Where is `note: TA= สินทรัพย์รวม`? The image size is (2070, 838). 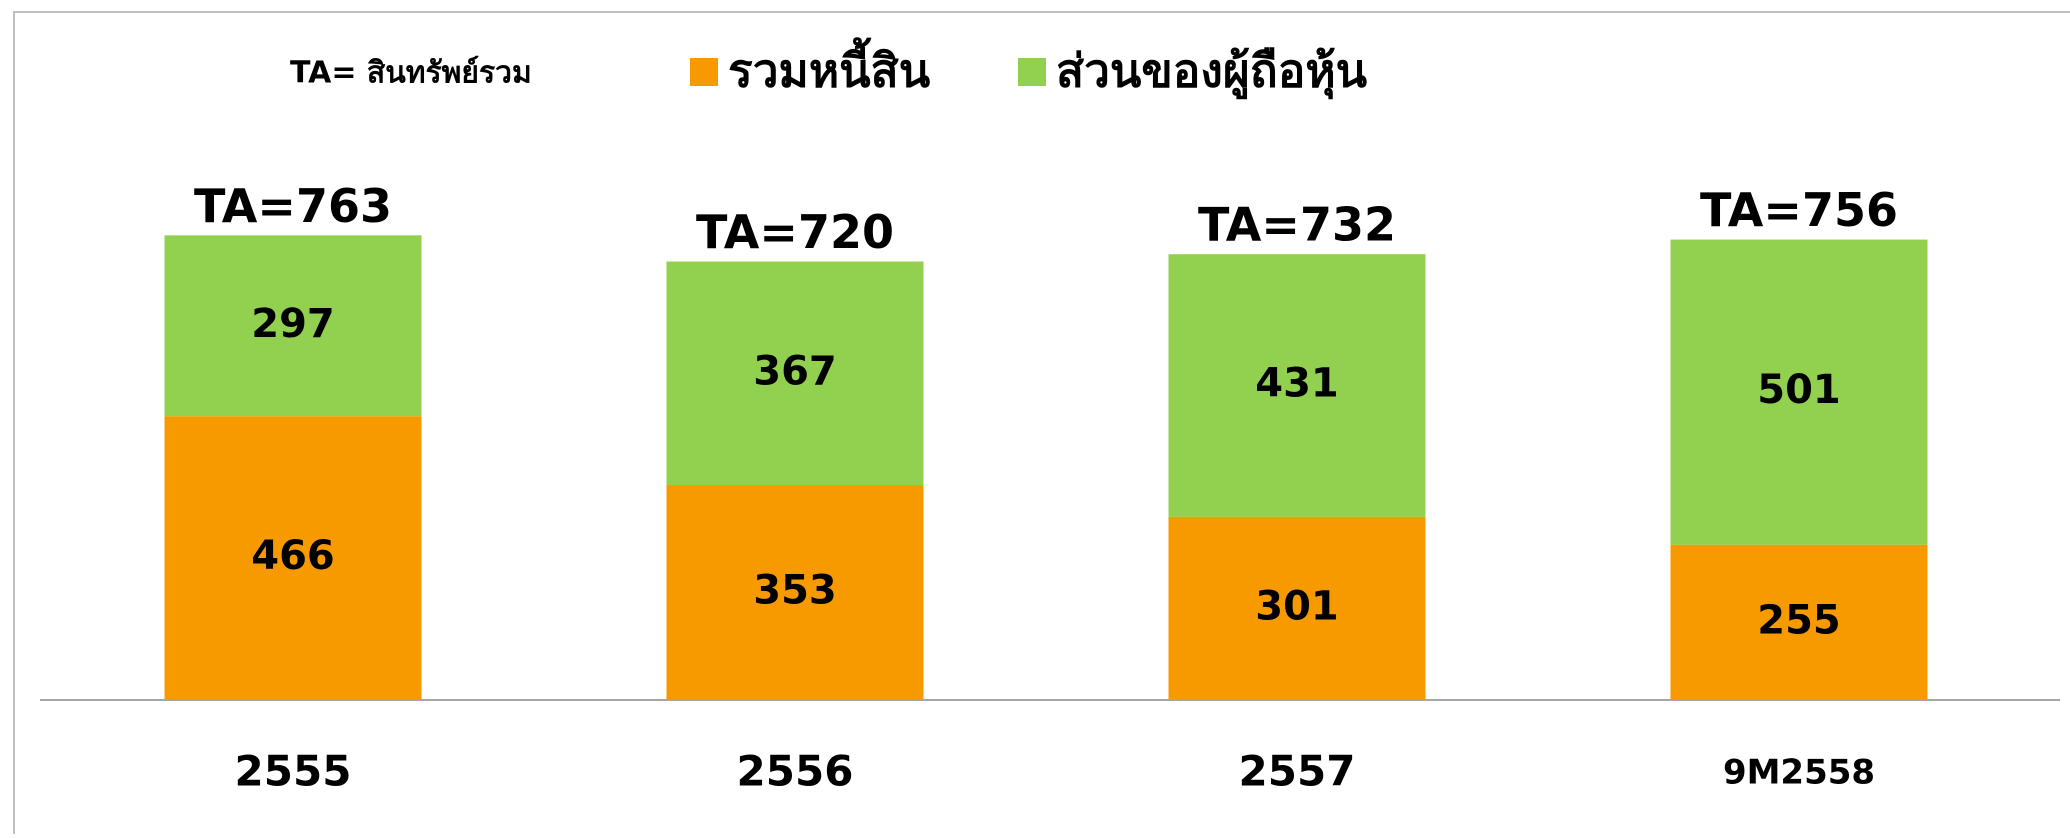
note: TA= สินทรัพย์รวม is located at coordinates (411, 73).